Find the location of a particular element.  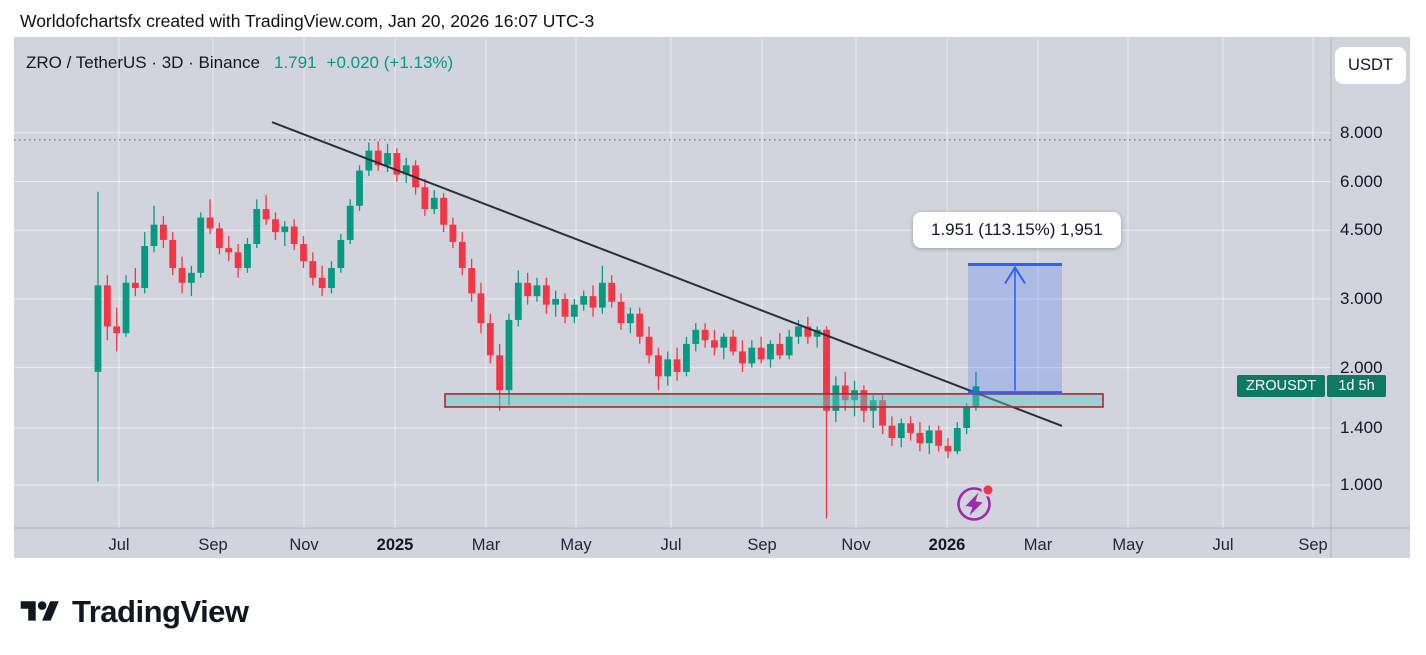

price-axis-label: 2.000 is located at coordinates (1361, 367).